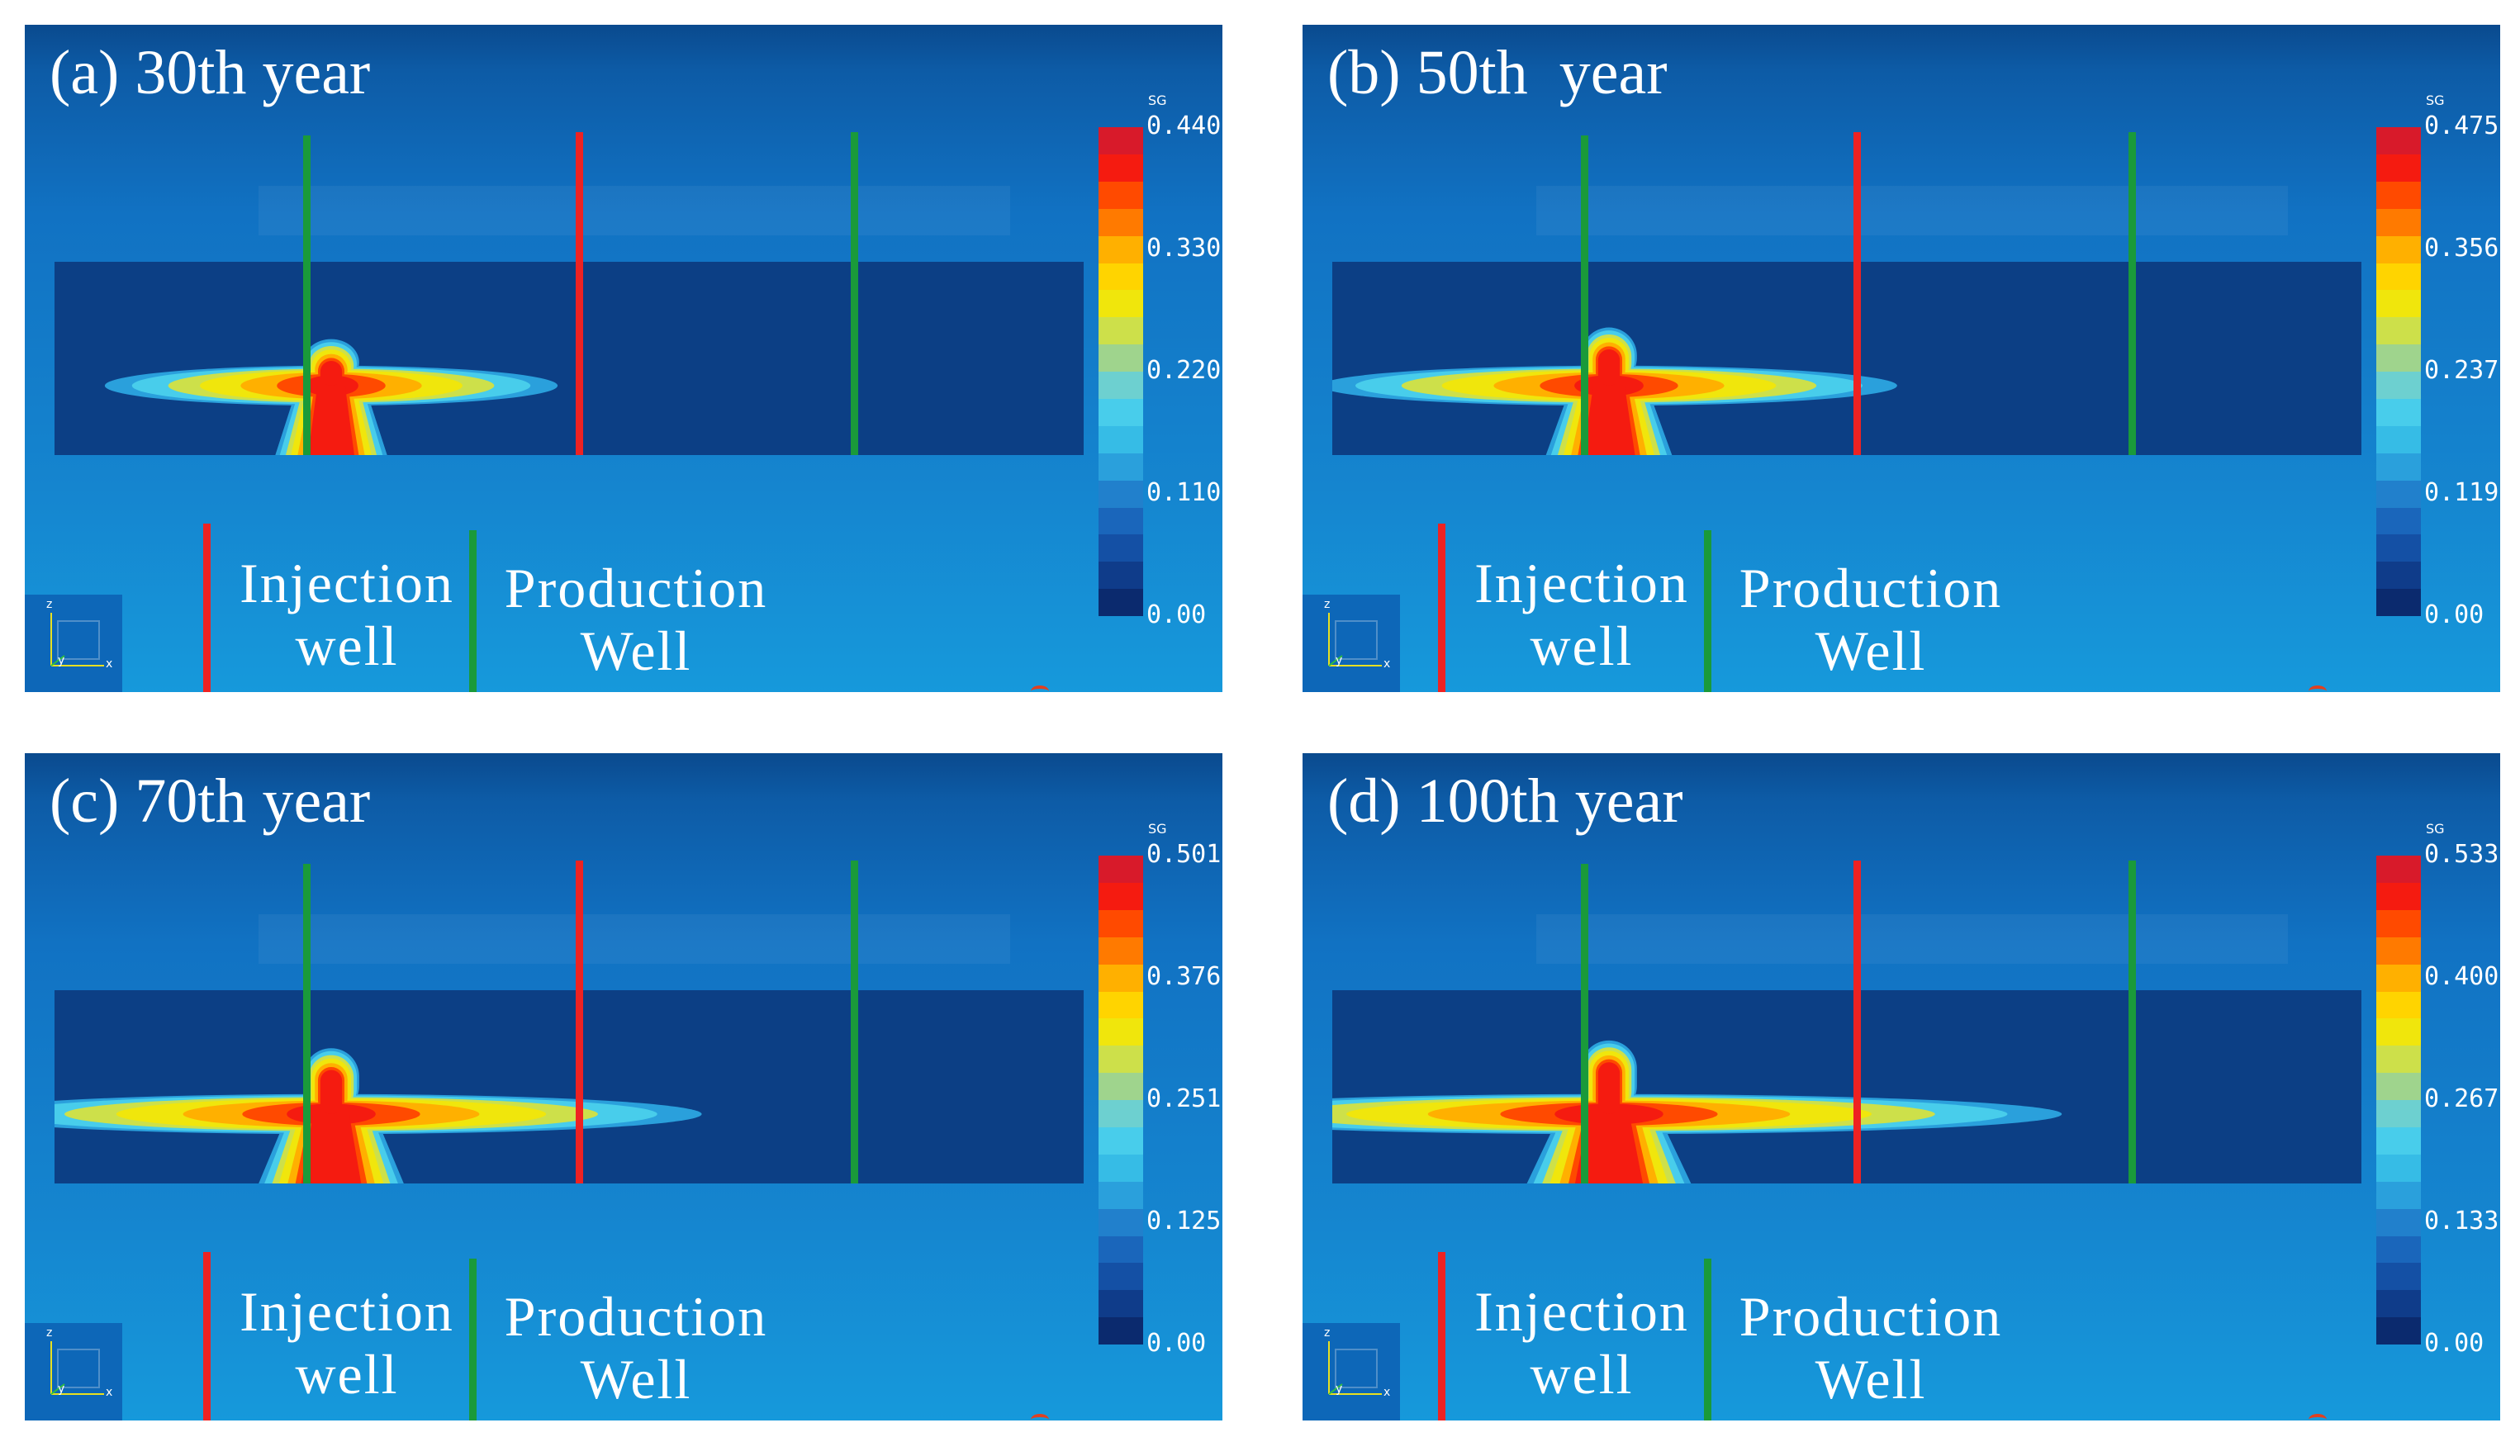  What do you see at coordinates (1184, 976) in the screenshot?
I see `colorbar-tick-3: 0.376` at bounding box center [1184, 976].